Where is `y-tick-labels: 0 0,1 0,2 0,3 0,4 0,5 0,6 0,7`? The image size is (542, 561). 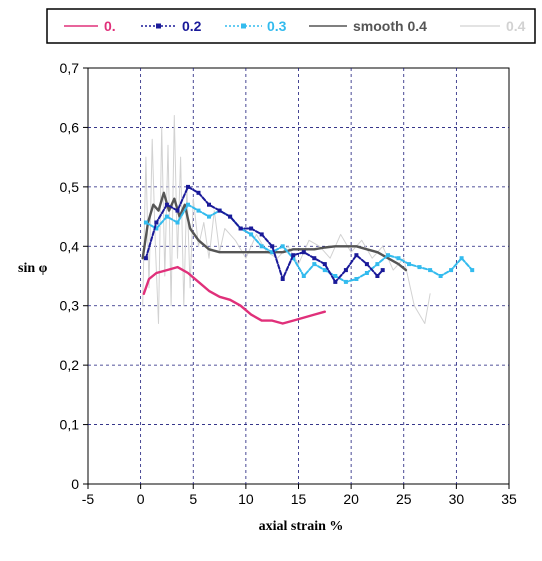 y-tick-labels: 0 0,1 0,2 0,3 0,4 0,5 0,6 0,7 is located at coordinates (70, 276).